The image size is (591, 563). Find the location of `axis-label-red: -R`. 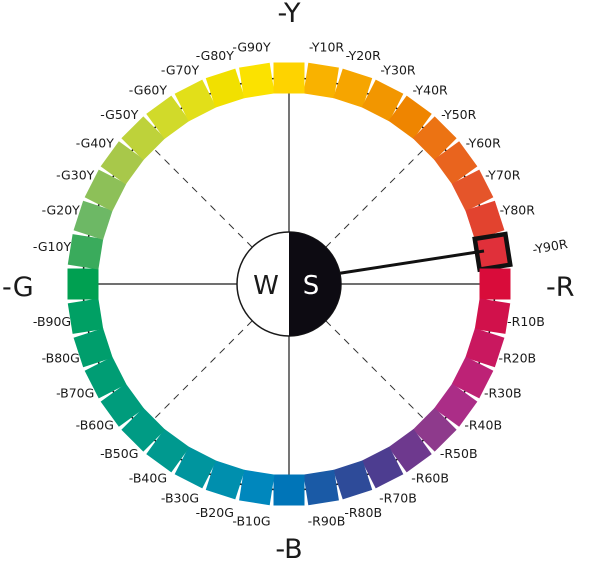

axis-label-red: -R is located at coordinates (560, 287).